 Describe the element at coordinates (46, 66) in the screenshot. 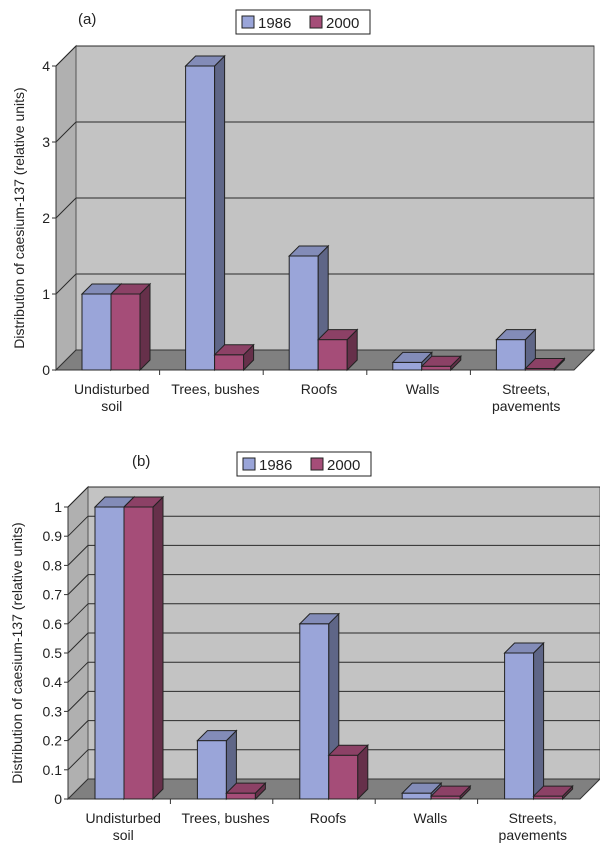

I see `y-tick-label: 4` at that location.